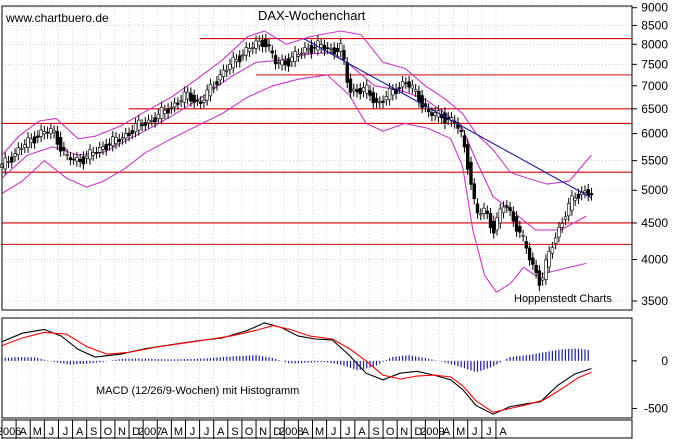  I want to click on y-tick-label: 7000, so click(654, 86).